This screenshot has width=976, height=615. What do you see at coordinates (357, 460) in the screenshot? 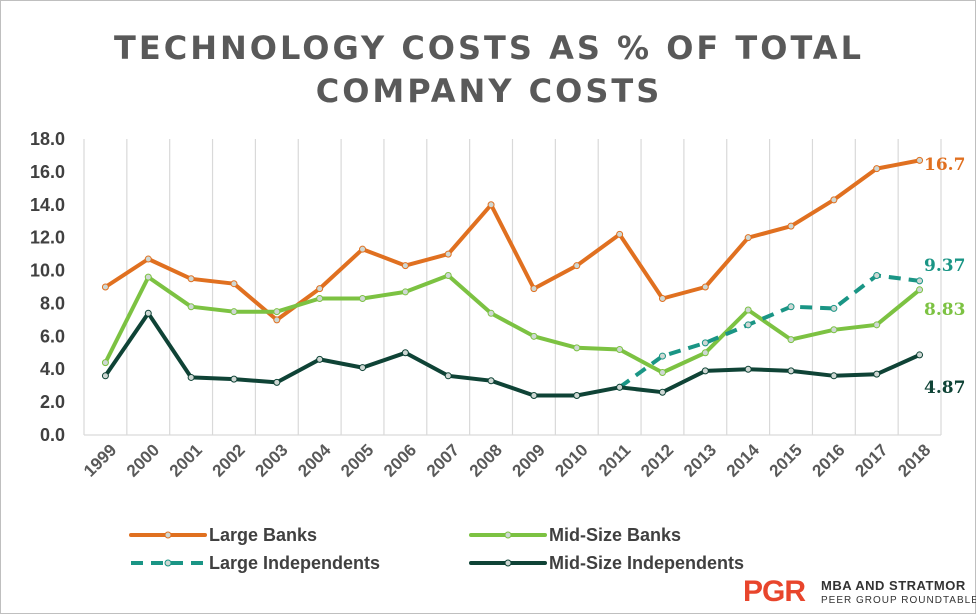
I see `x-tick-label: 2005` at bounding box center [357, 460].